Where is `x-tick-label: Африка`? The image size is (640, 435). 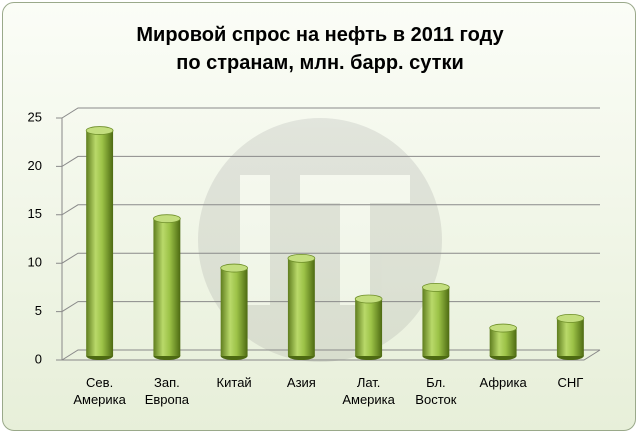
x-tick-label: Африка is located at coordinates (503, 382).